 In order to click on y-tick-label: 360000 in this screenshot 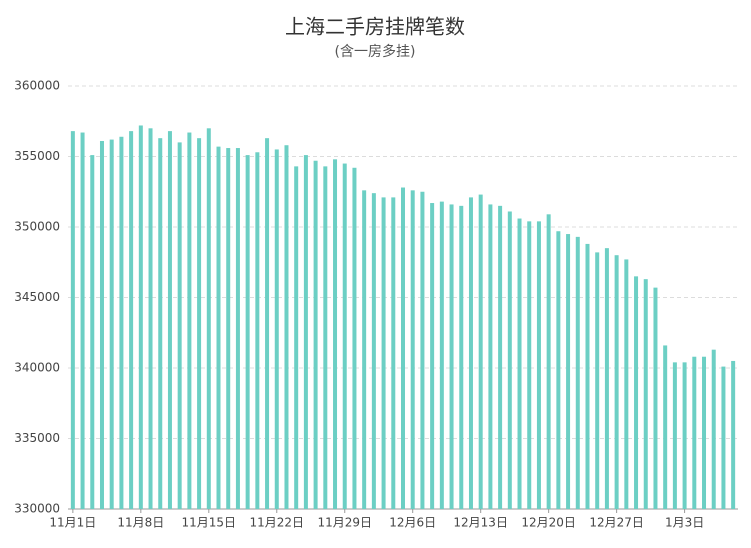, I will do `click(37, 86)`.